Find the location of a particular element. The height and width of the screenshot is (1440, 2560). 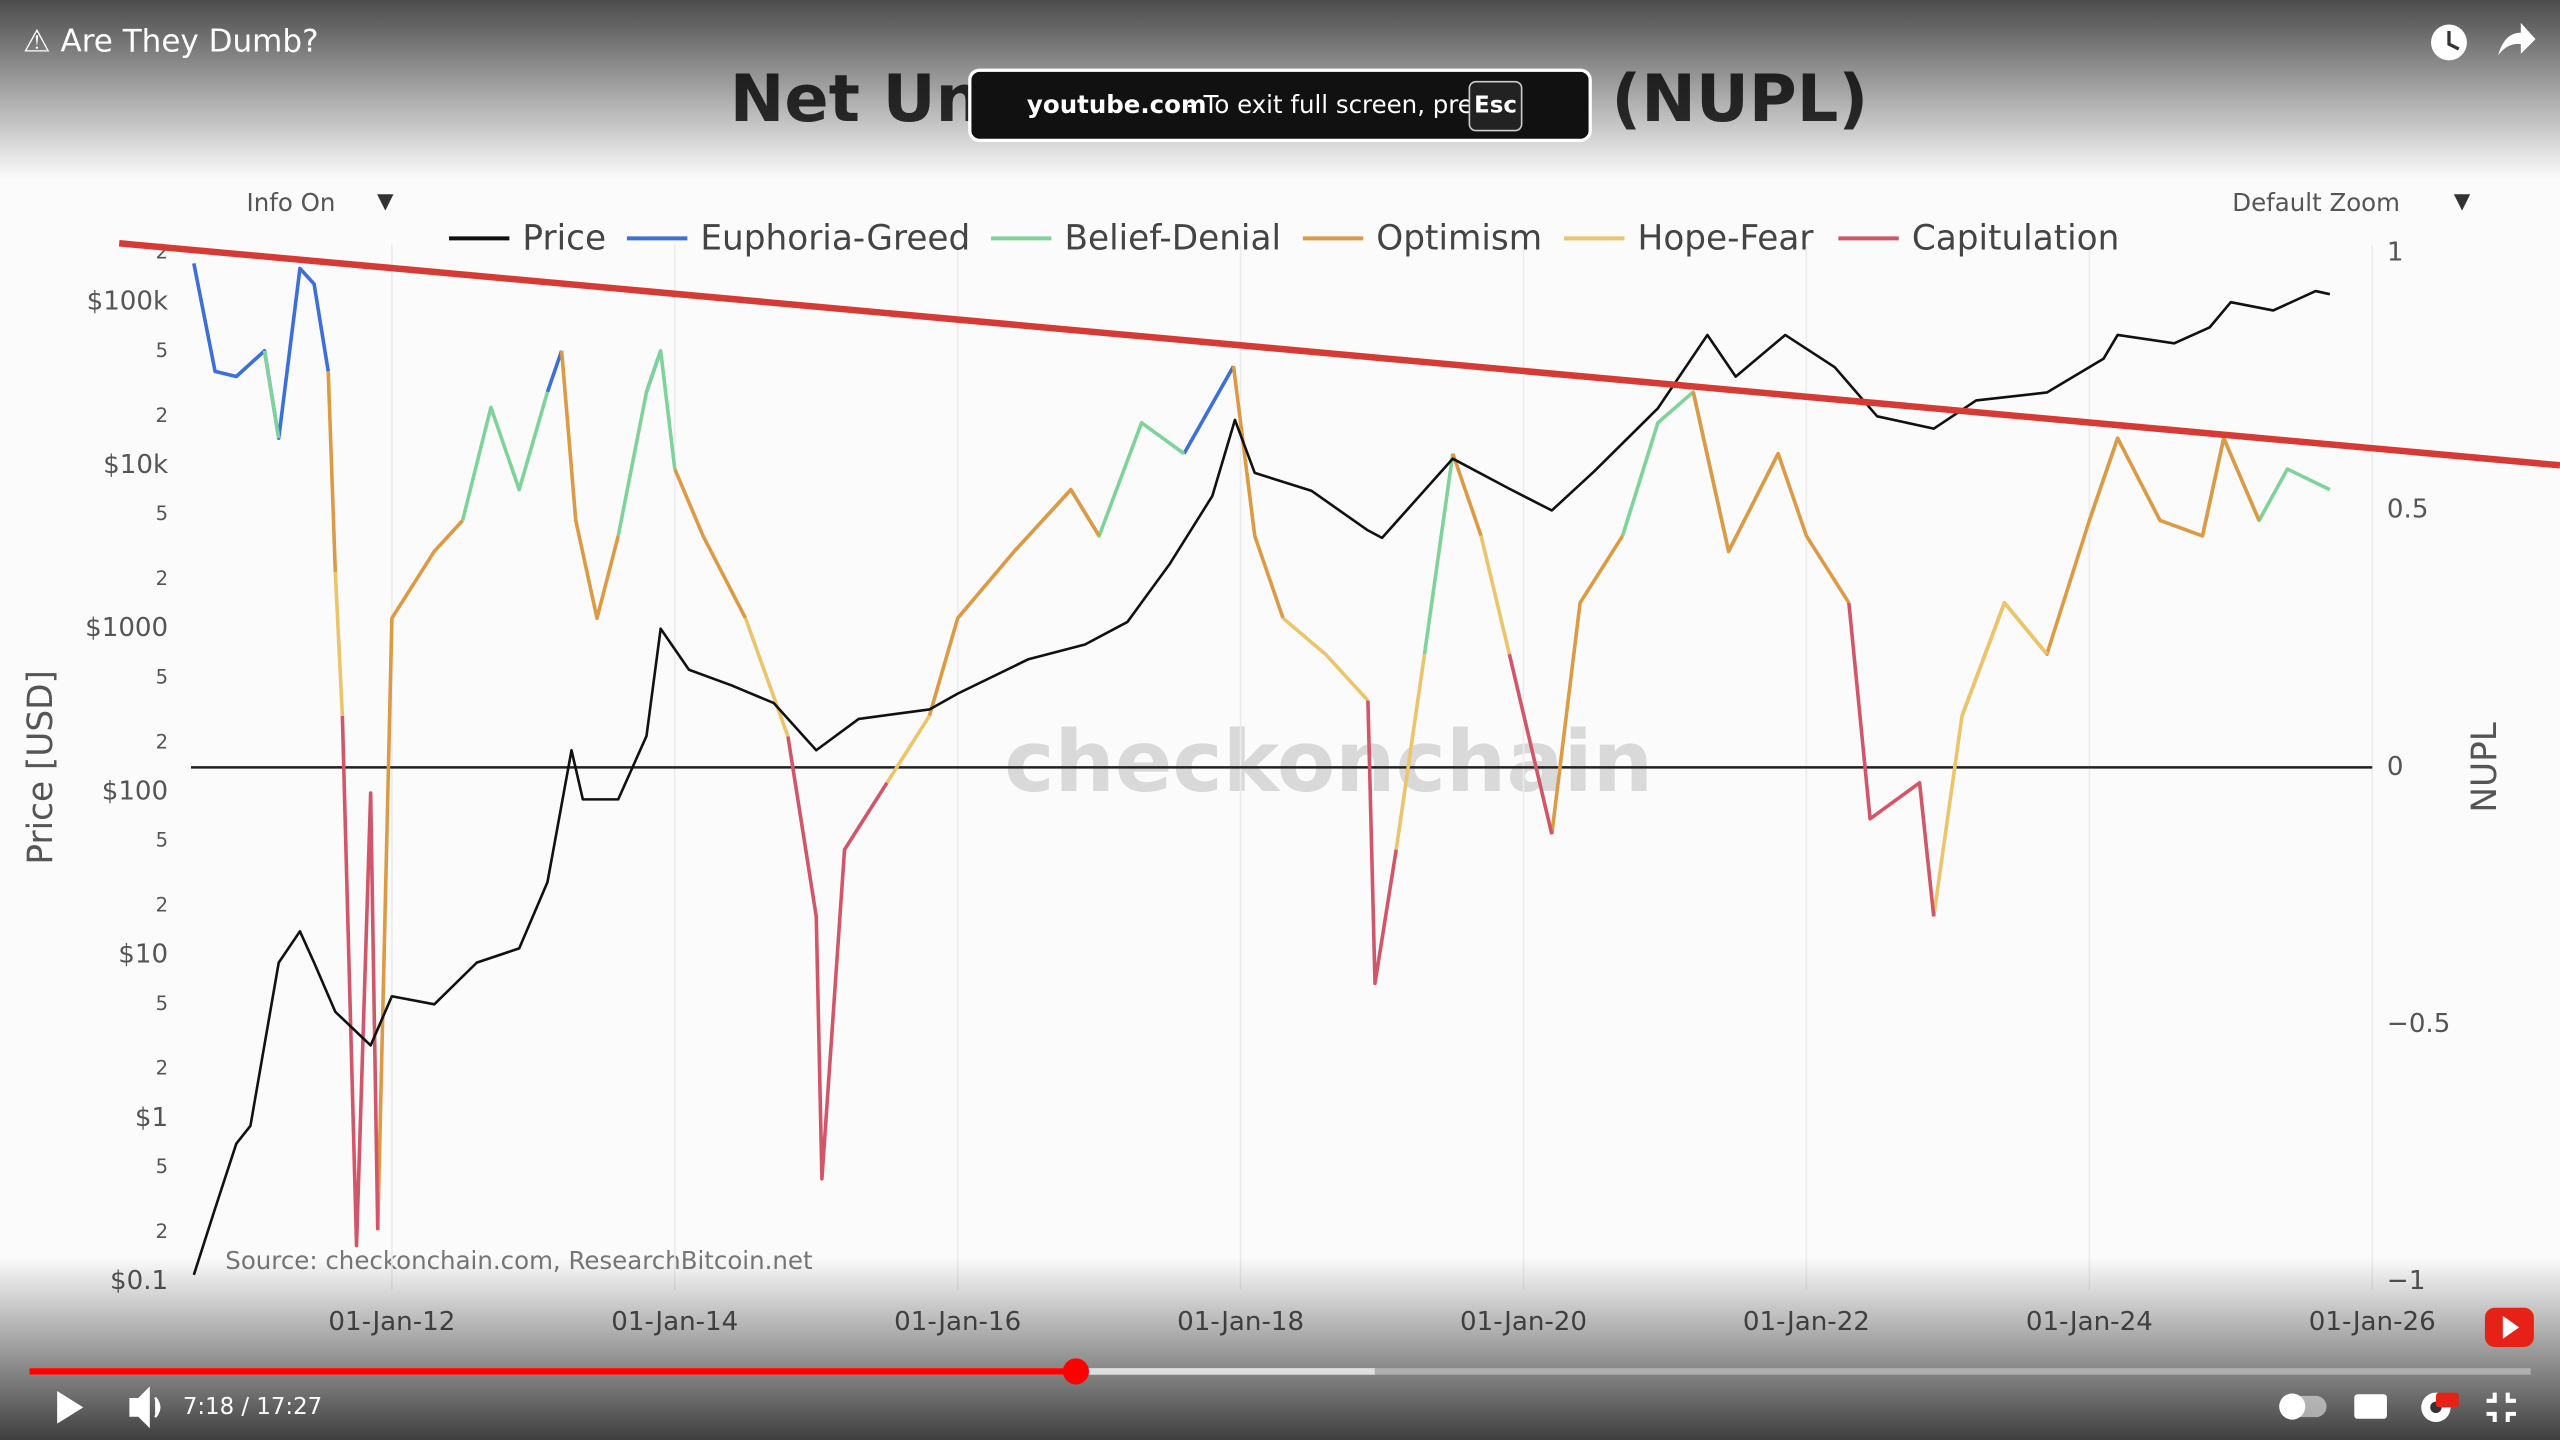

legend-entry: Hope-Fear is located at coordinates (1726, 239).